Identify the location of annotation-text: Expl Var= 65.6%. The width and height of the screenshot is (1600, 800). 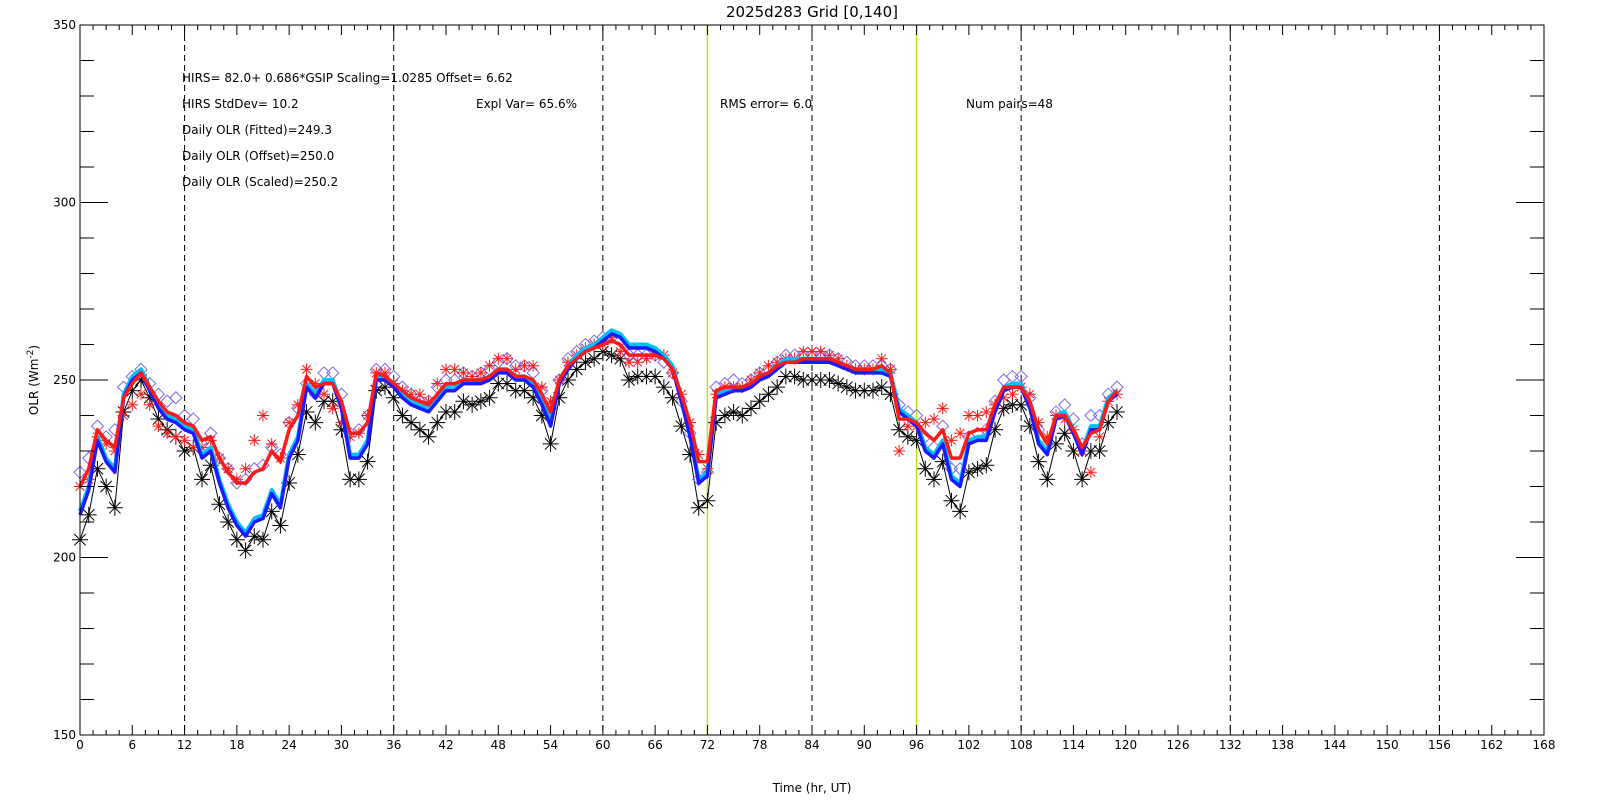
(526, 104).